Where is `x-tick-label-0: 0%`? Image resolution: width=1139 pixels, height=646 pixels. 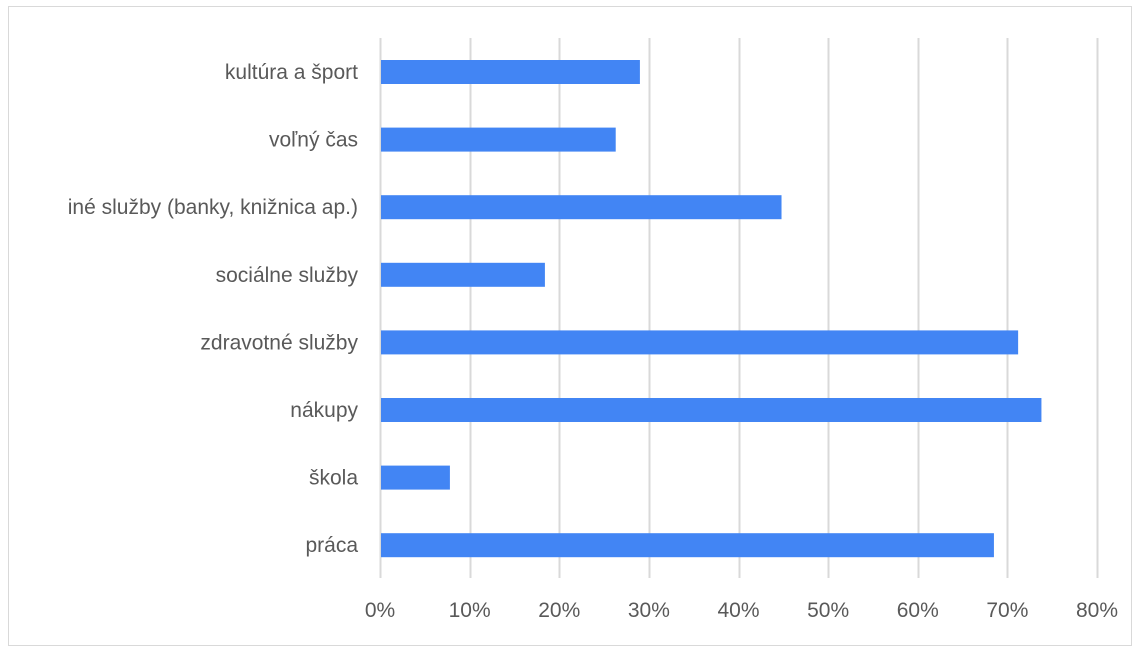 x-tick-label-0: 0% is located at coordinates (380, 610).